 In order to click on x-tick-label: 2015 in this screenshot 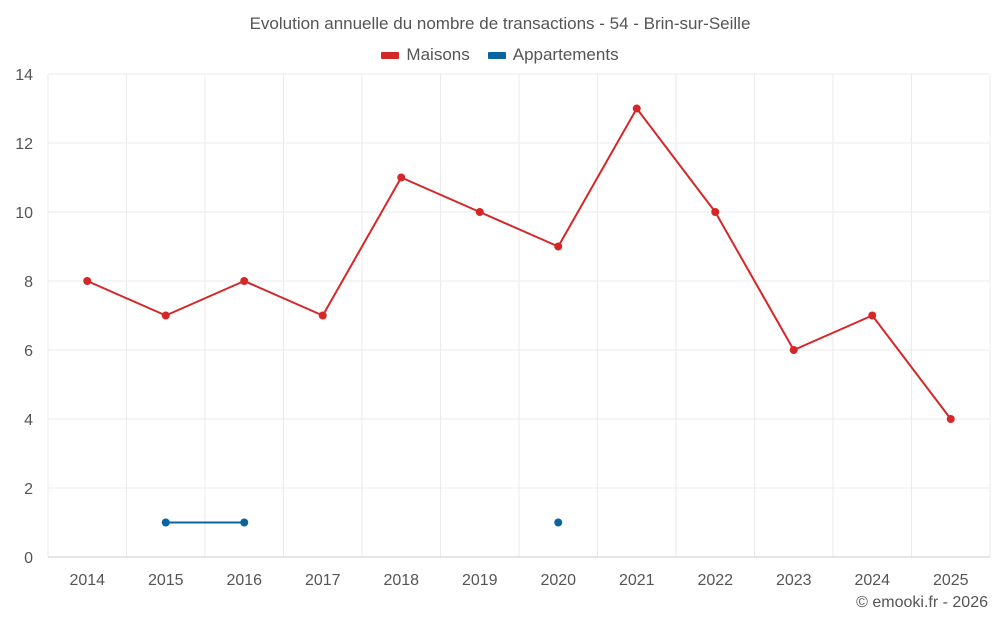, I will do `click(166, 580)`.